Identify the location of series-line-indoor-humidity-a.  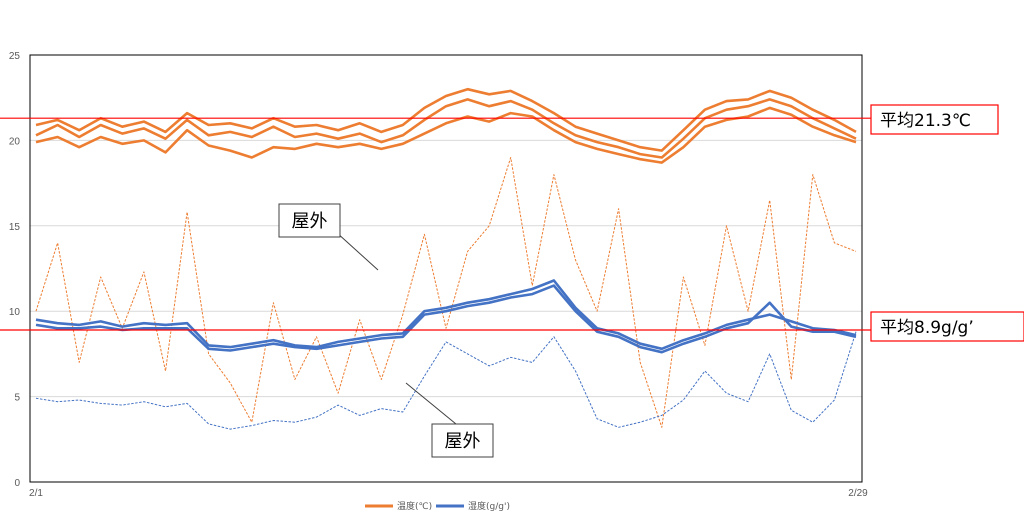
(446, 315).